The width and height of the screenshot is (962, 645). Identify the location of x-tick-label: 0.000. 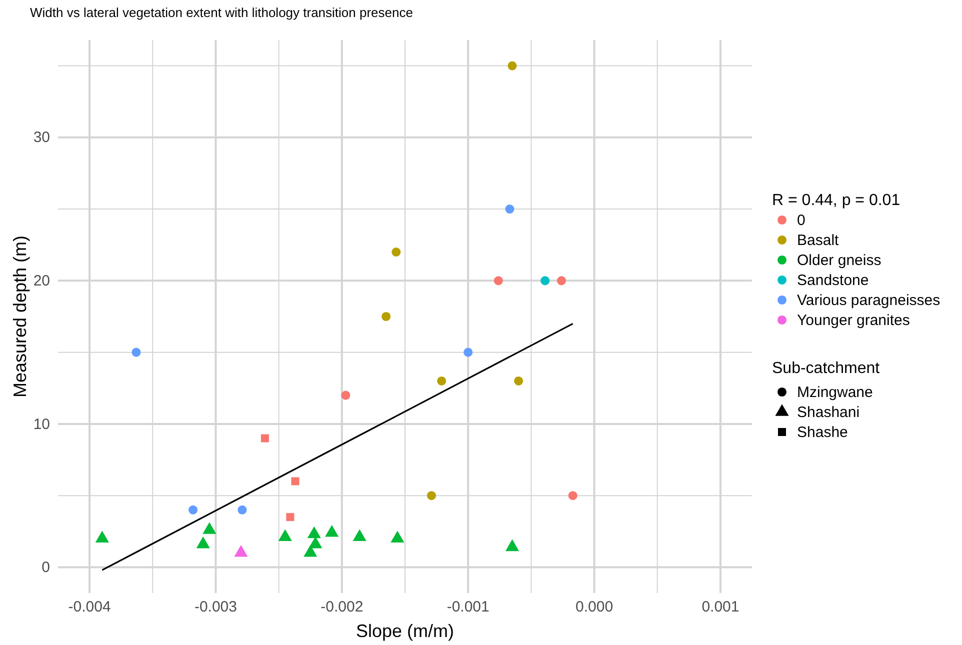
(595, 607).